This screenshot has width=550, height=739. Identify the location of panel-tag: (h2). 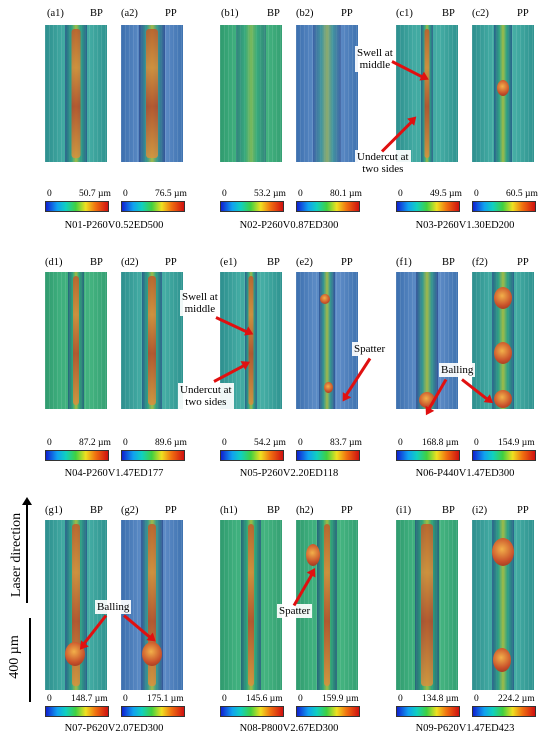
(305, 510).